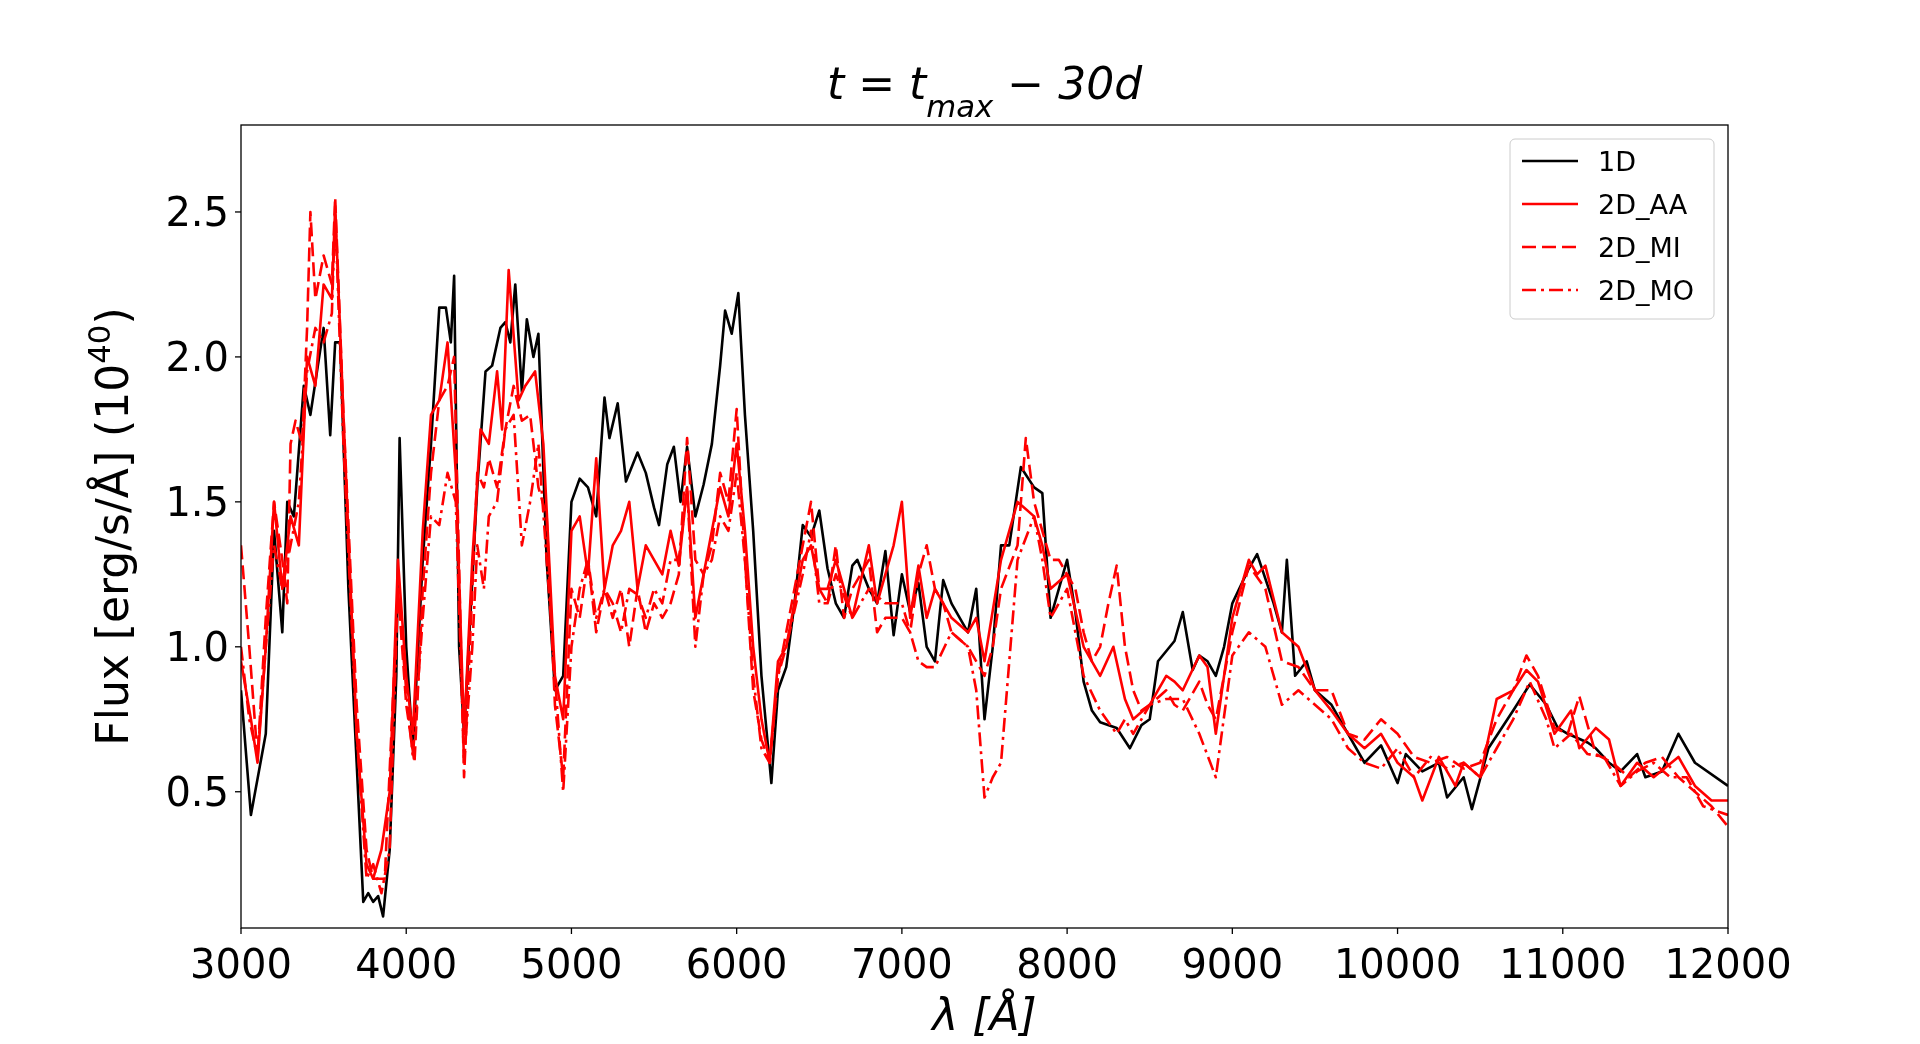 This screenshot has height=1044, width=1920. What do you see at coordinates (197, 357) in the screenshot?
I see `y-tick-label: 2.0` at bounding box center [197, 357].